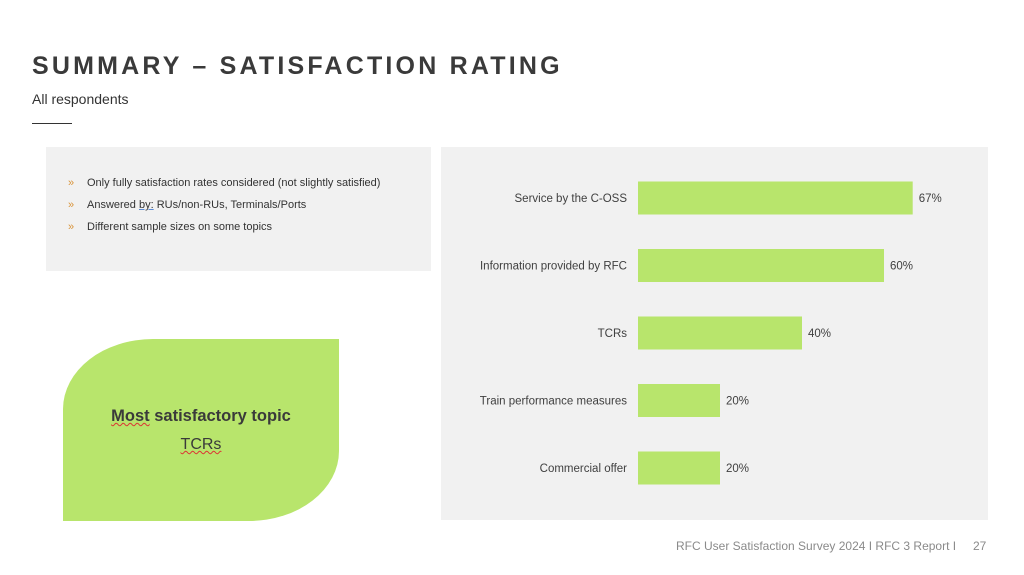 Image resolution: width=1024 pixels, height=575 pixels. I want to click on category-label: TCRs, so click(613, 334).